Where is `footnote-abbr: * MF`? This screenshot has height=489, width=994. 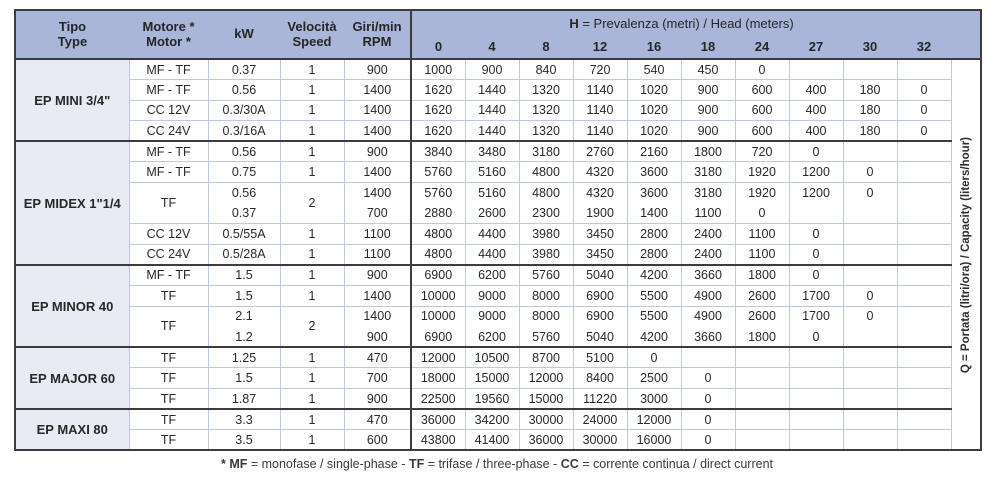 footnote-abbr: * MF is located at coordinates (234, 464).